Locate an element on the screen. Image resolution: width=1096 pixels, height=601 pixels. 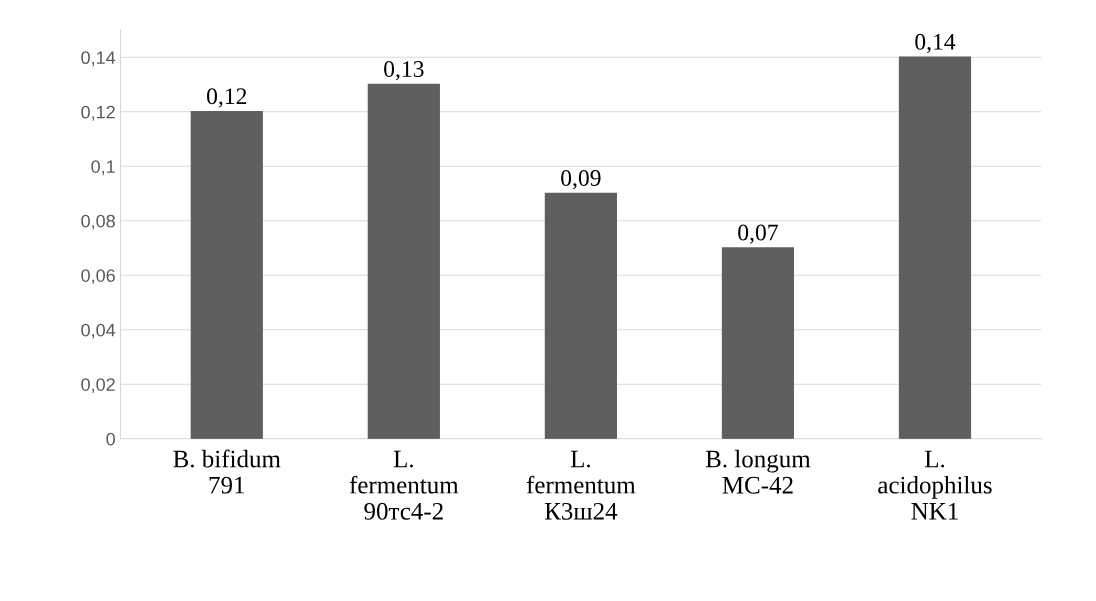
data-label: 0,07 is located at coordinates (758, 234).